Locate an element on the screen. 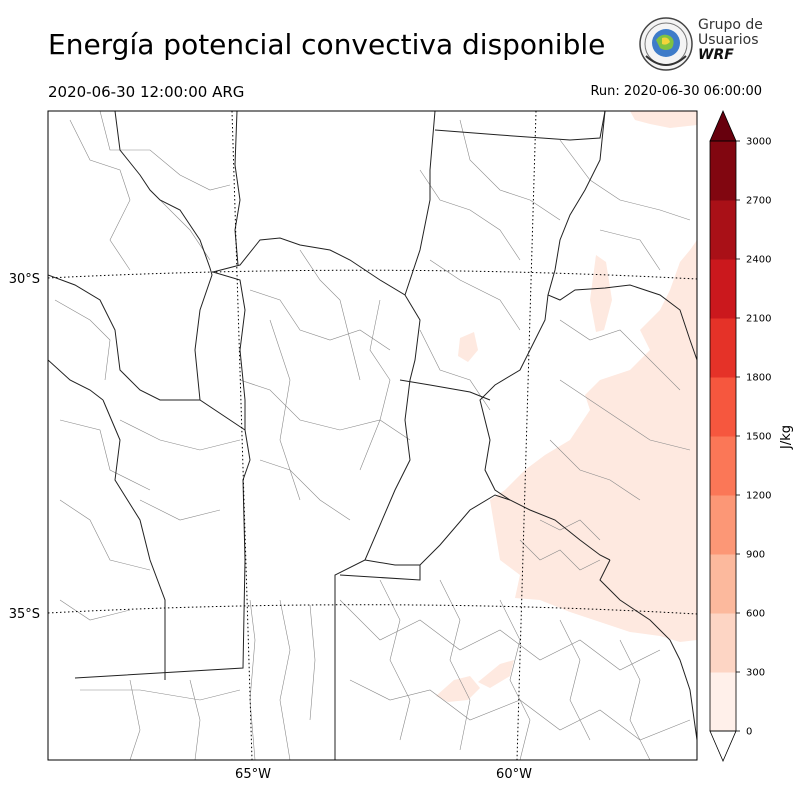  colorbar-tick-label: 3000 is located at coordinates (758, 142).